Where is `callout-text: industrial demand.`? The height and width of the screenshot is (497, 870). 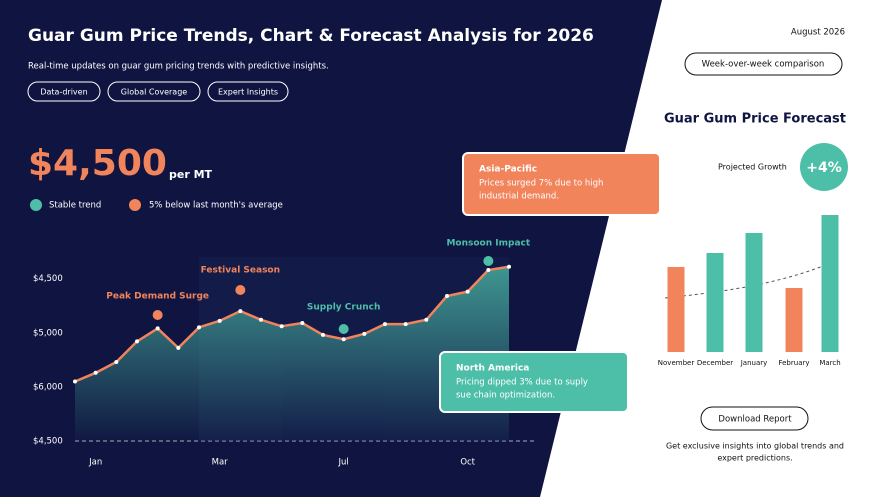
callout-text: industrial demand. is located at coordinates (519, 197).